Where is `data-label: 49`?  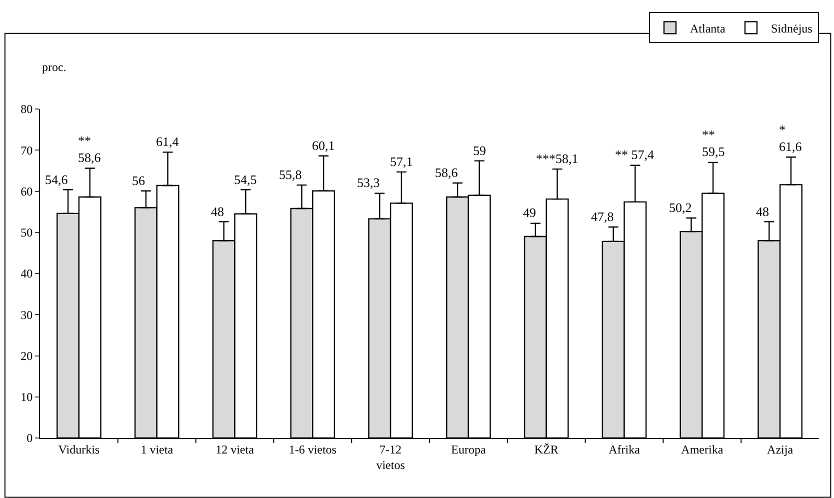
data-label: 49 is located at coordinates (529, 212).